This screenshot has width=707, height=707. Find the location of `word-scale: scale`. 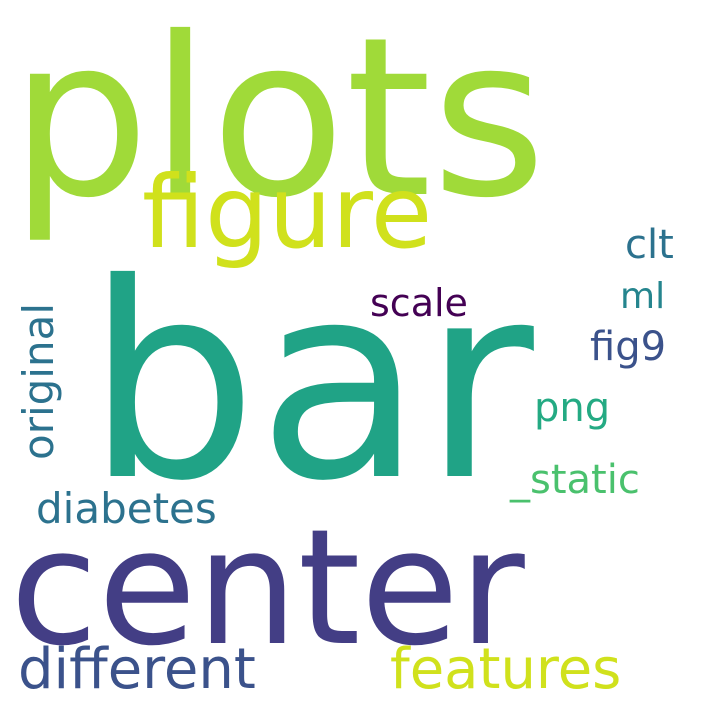

word-scale: scale is located at coordinates (419, 303).